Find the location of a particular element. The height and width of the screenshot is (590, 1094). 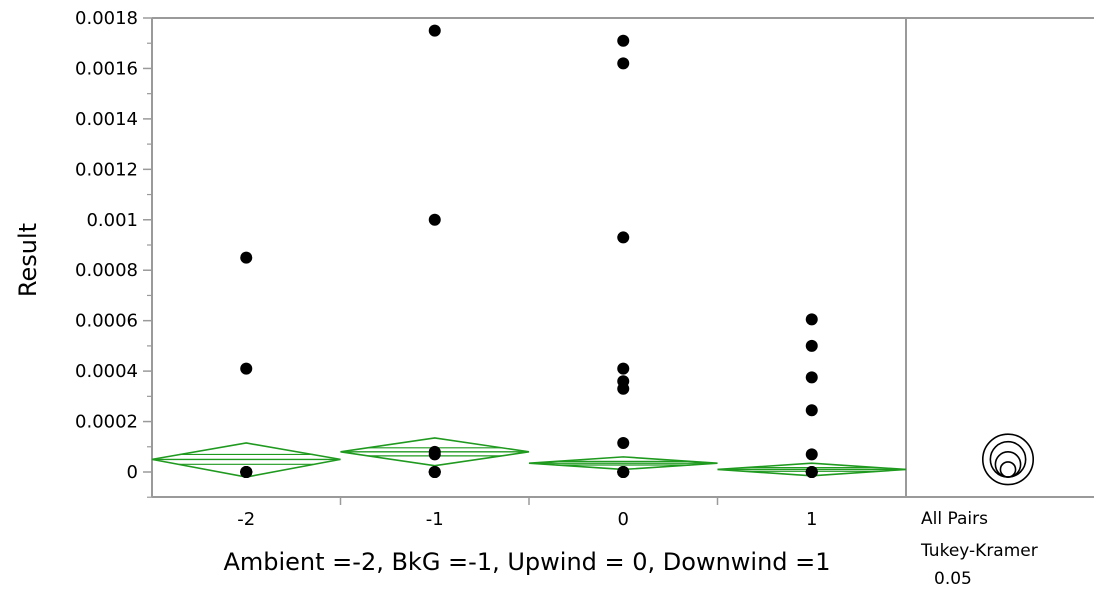

y-axis-title: Result is located at coordinates (28, 260).